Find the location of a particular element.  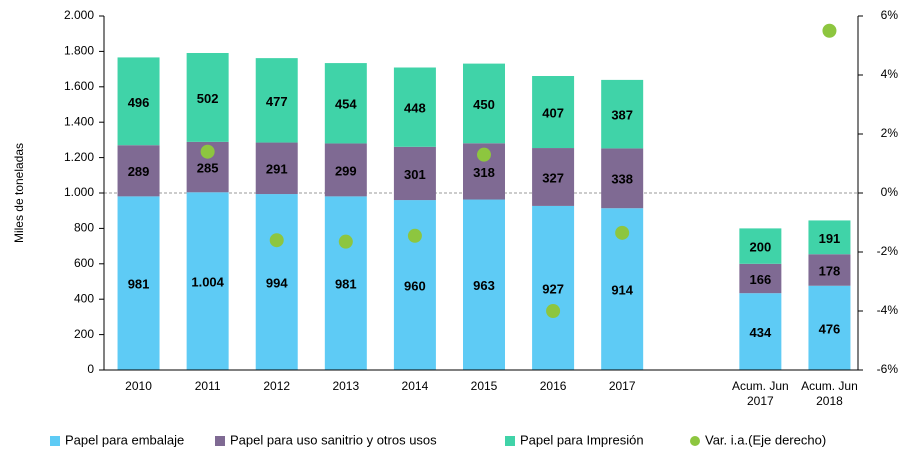

y-tick-label: 600 is located at coordinates (84, 263).